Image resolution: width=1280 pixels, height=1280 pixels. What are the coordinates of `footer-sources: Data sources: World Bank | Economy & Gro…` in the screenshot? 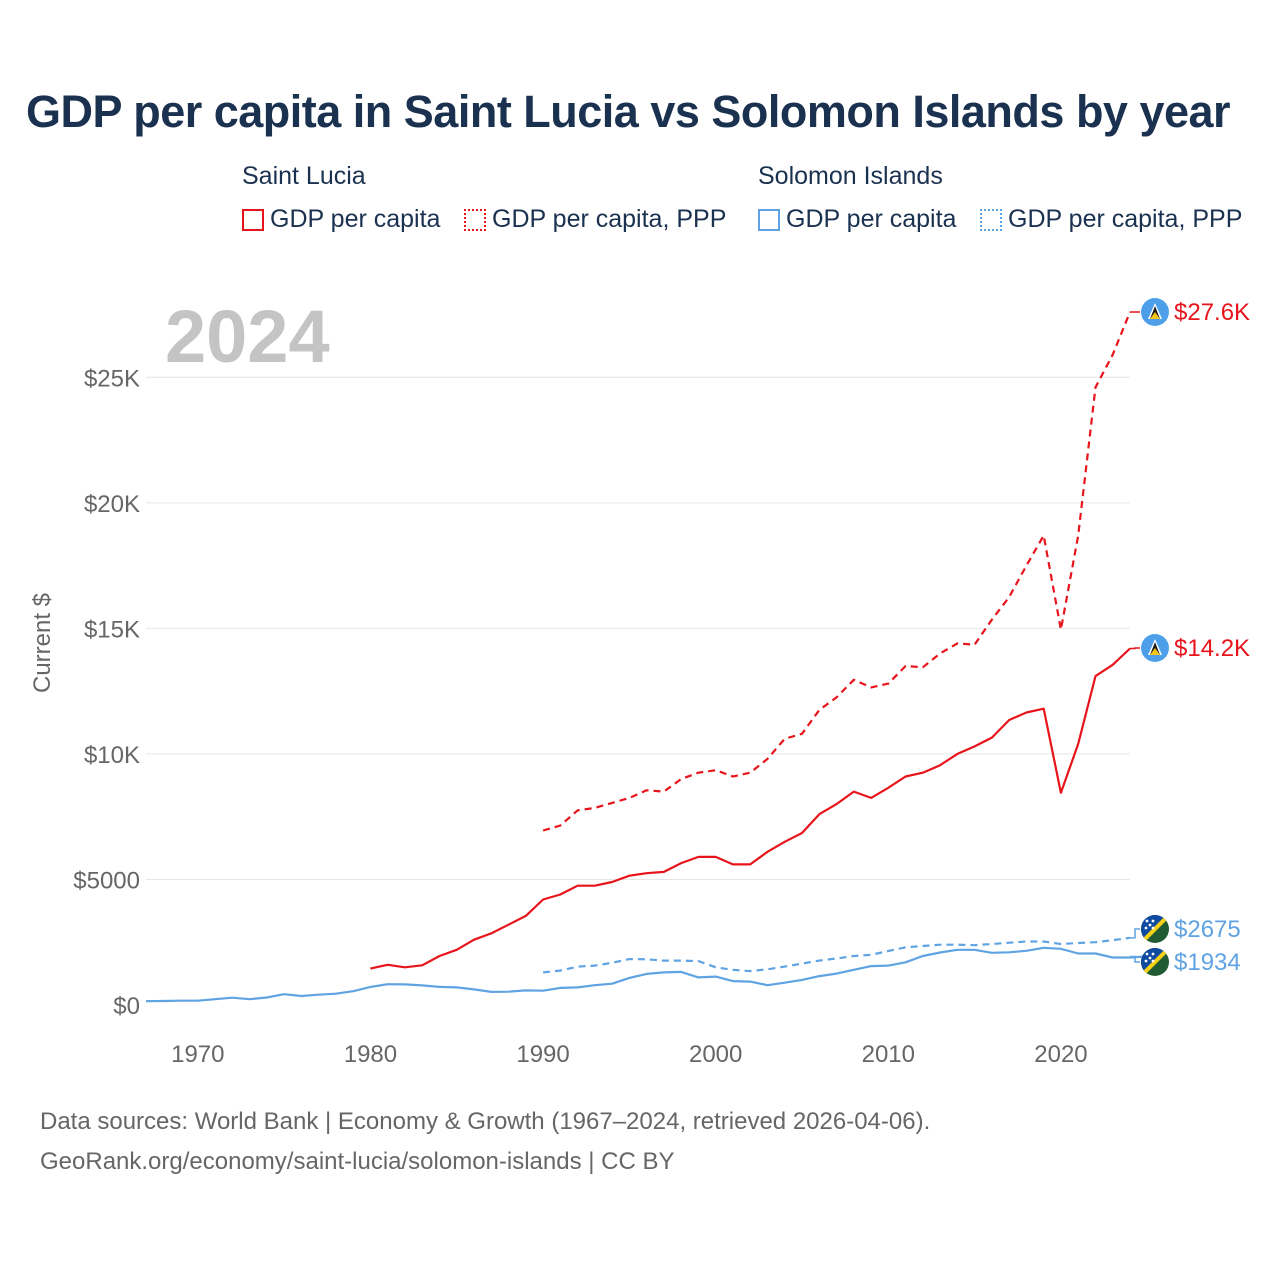 It's located at (485, 1121).